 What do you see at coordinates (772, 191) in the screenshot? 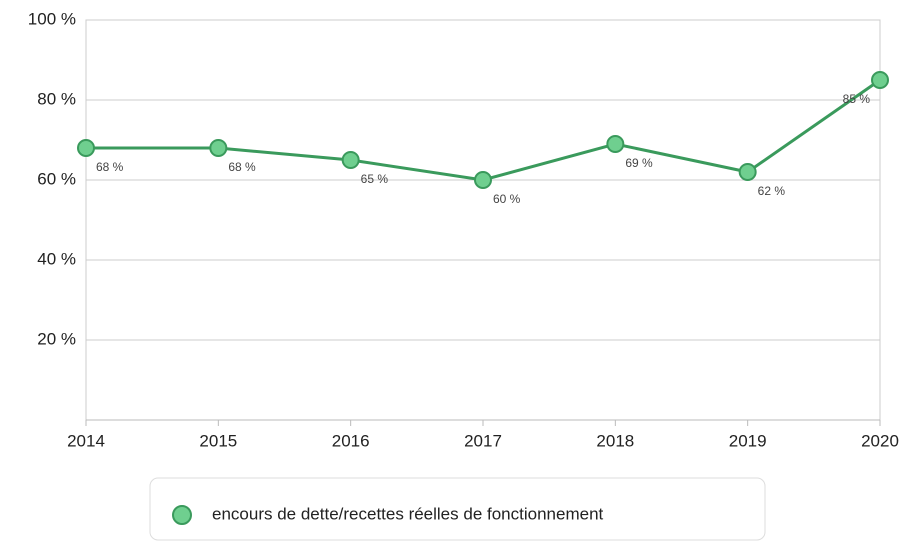
I see `value-label: 62 %` at bounding box center [772, 191].